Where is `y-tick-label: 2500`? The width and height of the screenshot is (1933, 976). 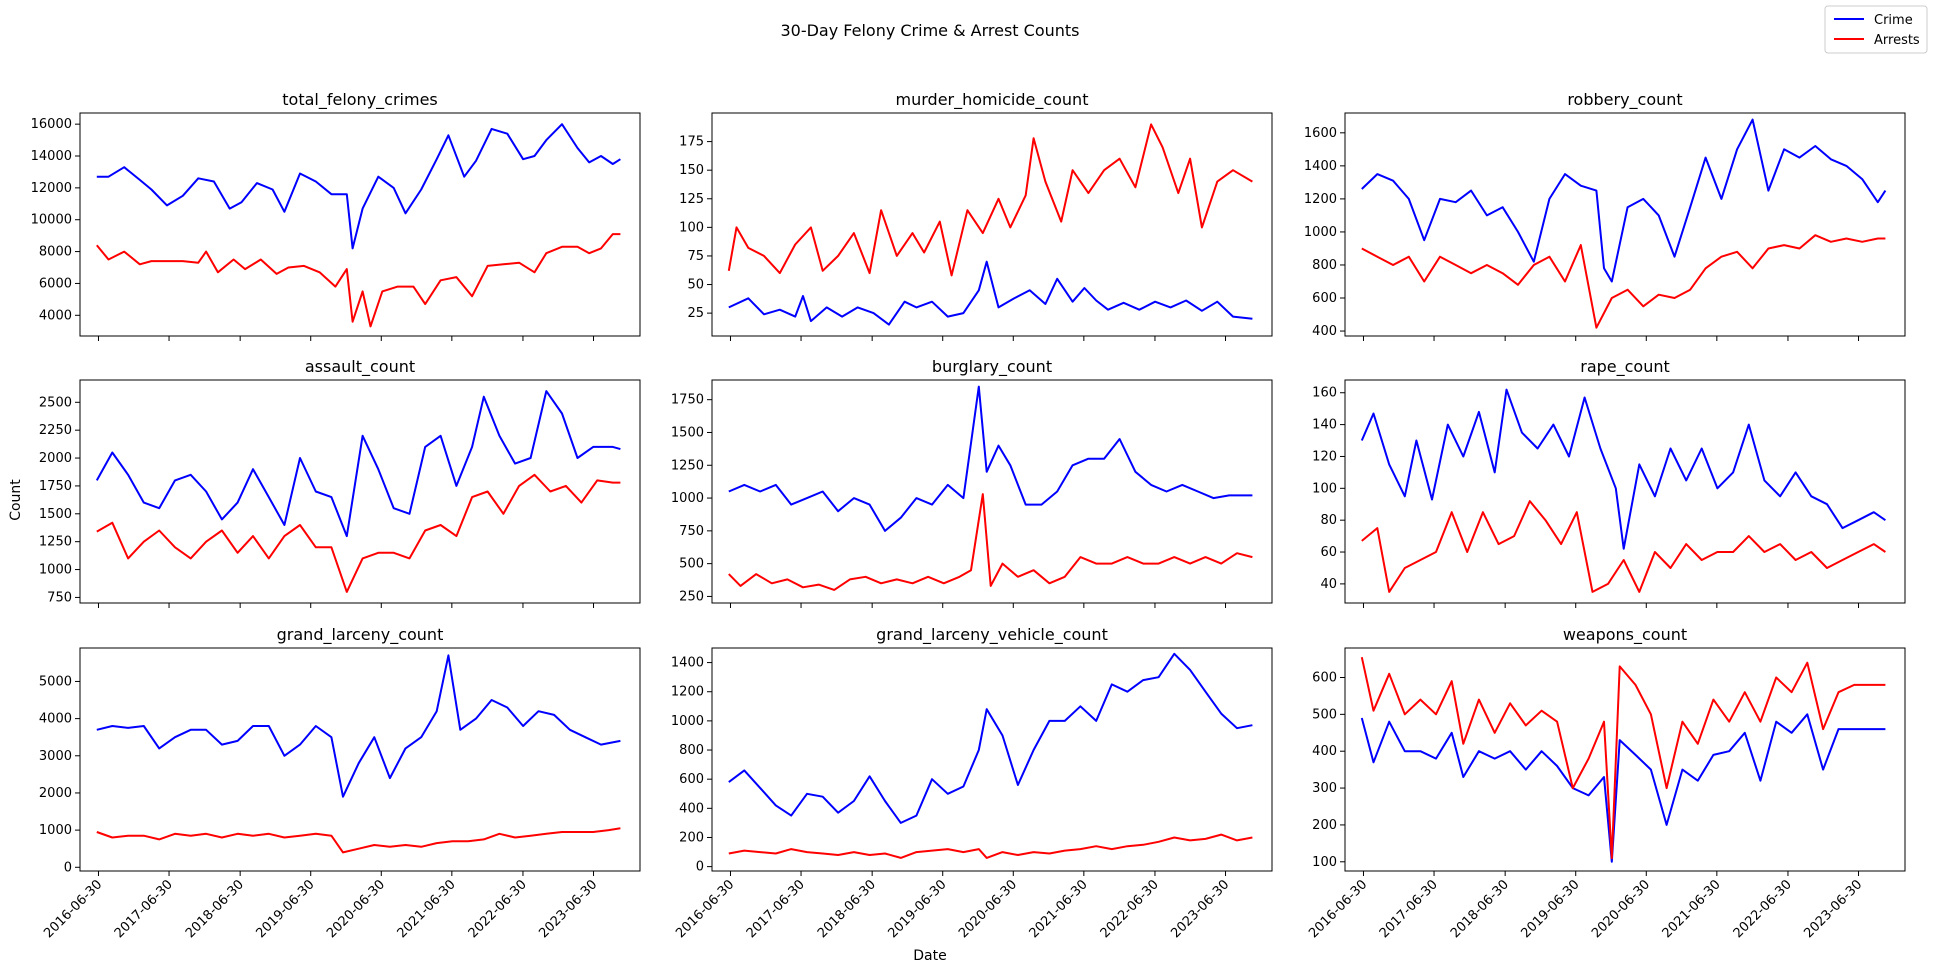
y-tick-label: 2500 is located at coordinates (55, 402).